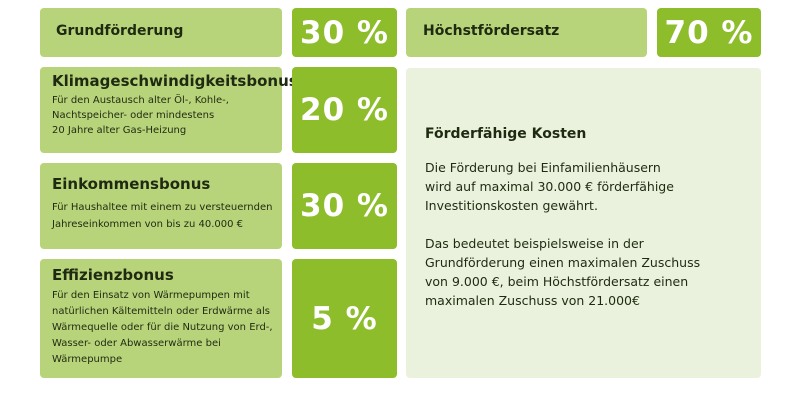 This screenshot has height=416, width=800. Describe the element at coordinates (709, 32) in the screenshot. I see `hoechstfoerdersatz-value: 70 %` at that location.